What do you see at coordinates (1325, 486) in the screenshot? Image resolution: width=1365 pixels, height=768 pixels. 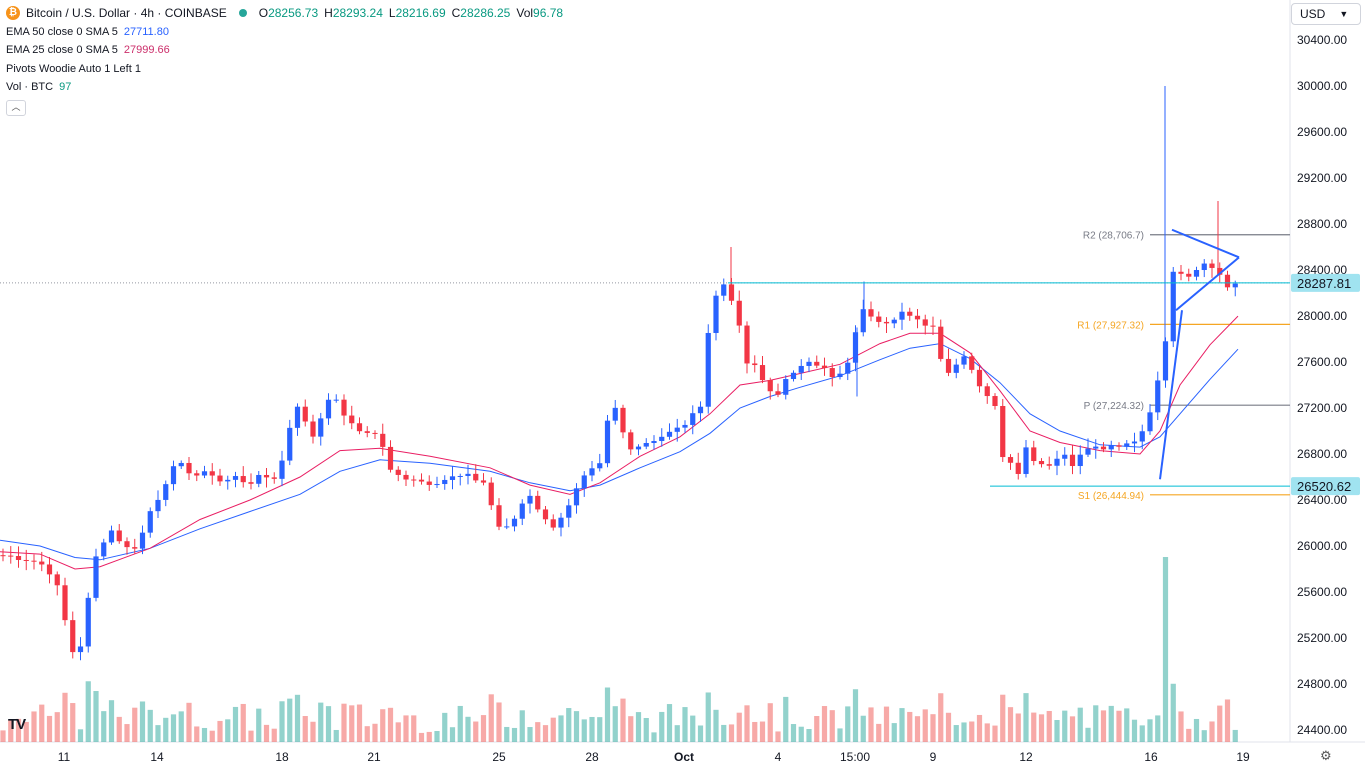 I see `price-axis-label-bg` at bounding box center [1325, 486].